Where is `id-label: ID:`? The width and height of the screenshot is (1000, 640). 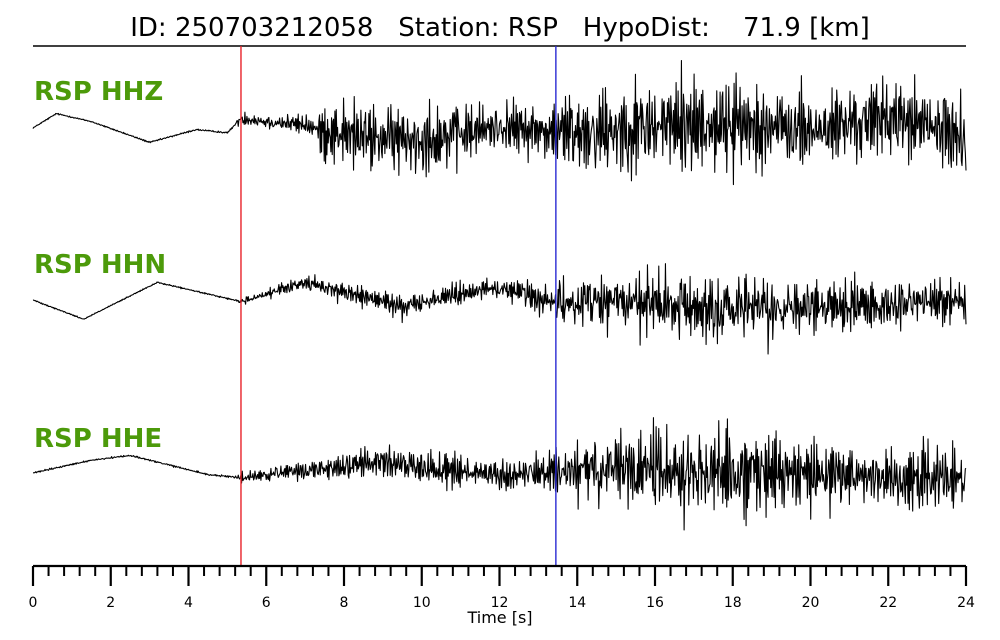 id-label: ID: is located at coordinates (148, 28).